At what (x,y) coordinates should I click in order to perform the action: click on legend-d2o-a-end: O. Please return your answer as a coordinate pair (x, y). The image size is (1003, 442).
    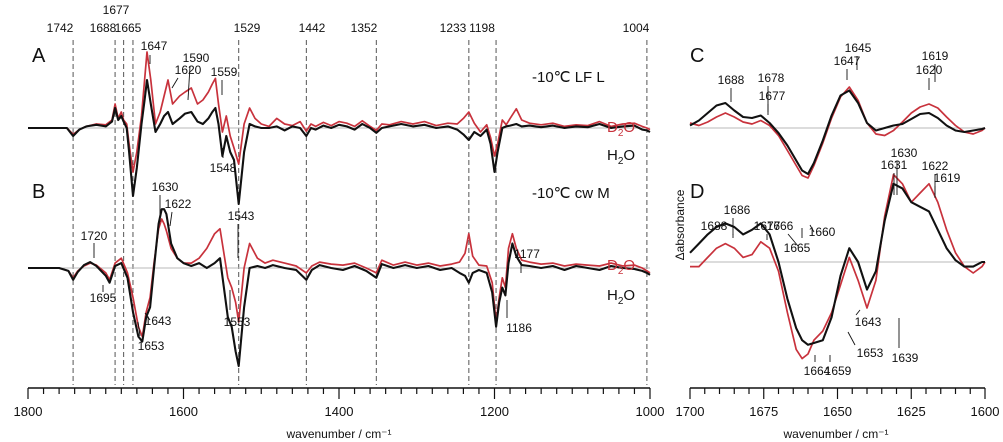
    Looking at the image, I should click on (629, 127).